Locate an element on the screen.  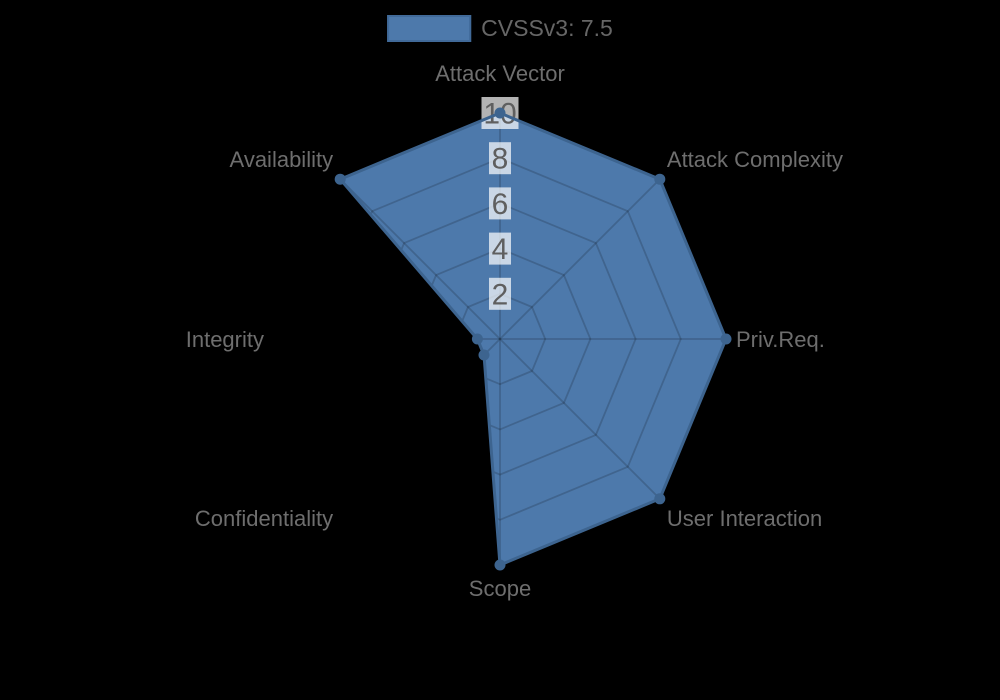
tick-label-6: 6 is located at coordinates (500, 204).